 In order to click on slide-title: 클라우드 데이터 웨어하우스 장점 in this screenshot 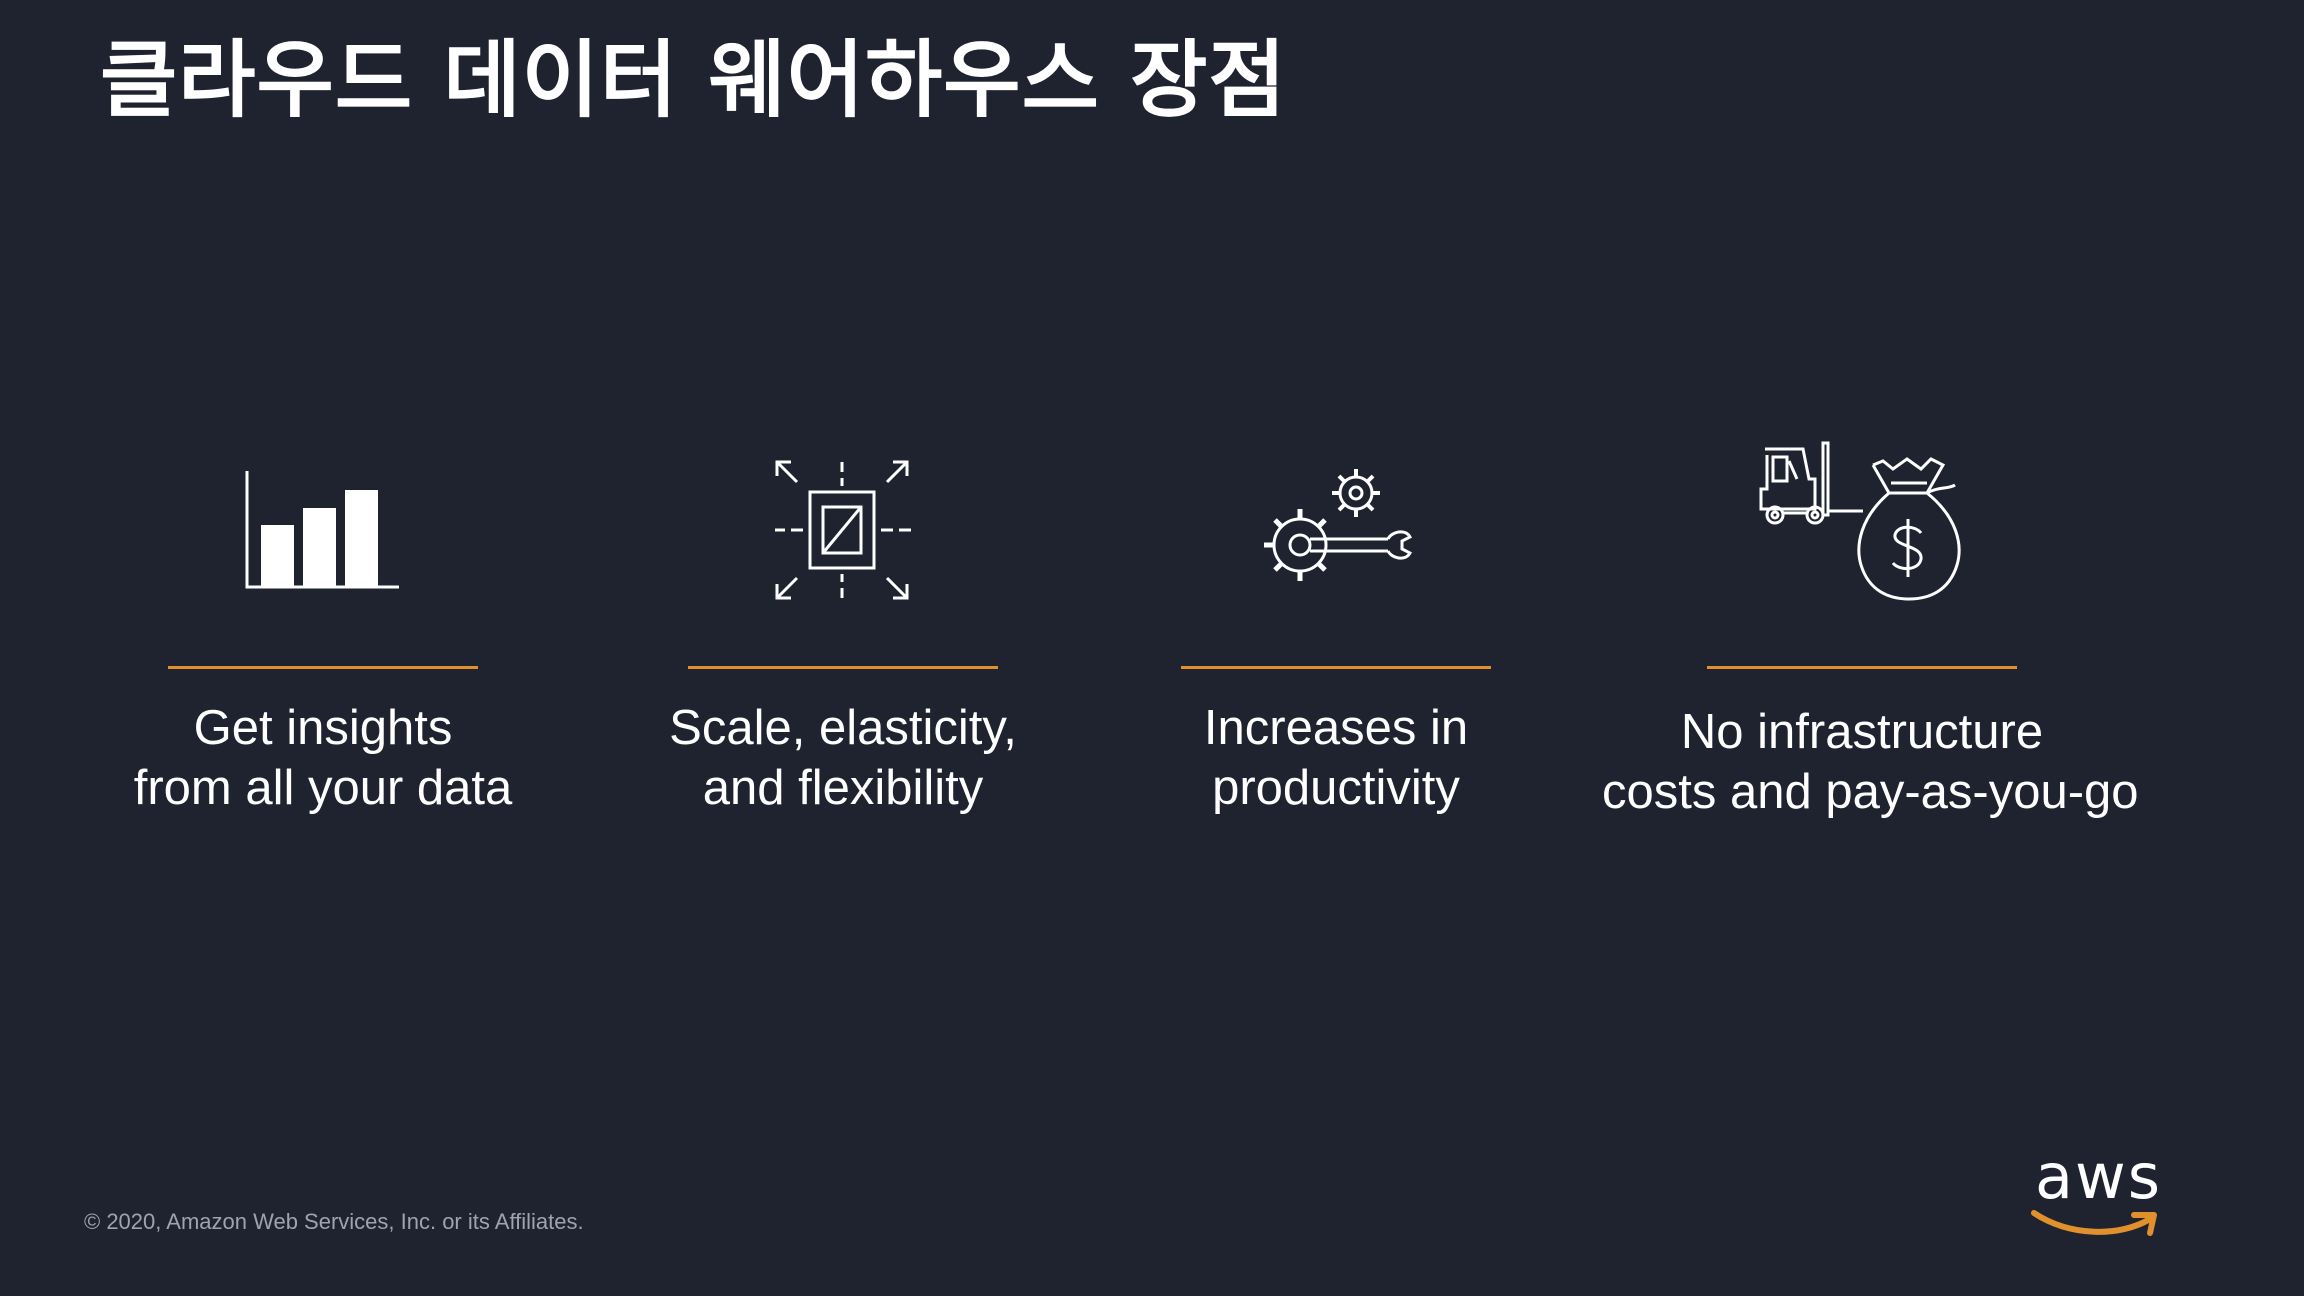, I will do `click(693, 80)`.